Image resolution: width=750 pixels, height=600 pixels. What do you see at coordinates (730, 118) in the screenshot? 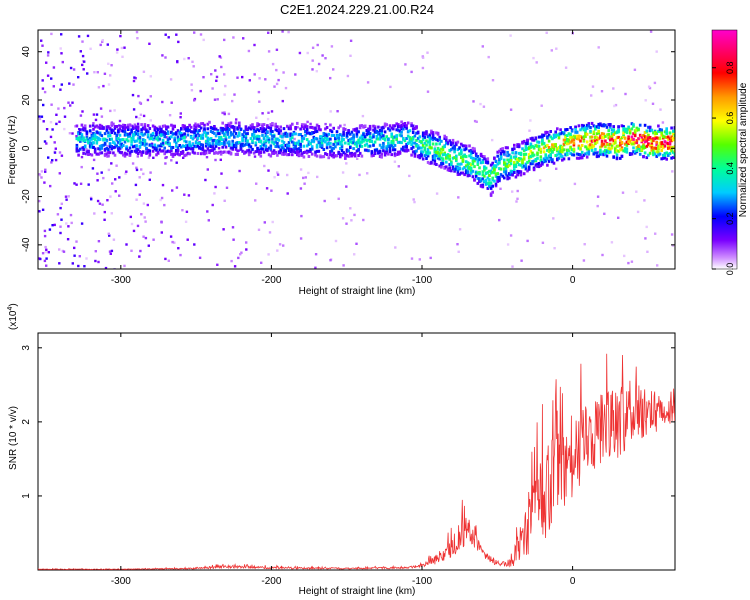
I see `colorbar-tick-label: 0.6` at bounding box center [730, 118].